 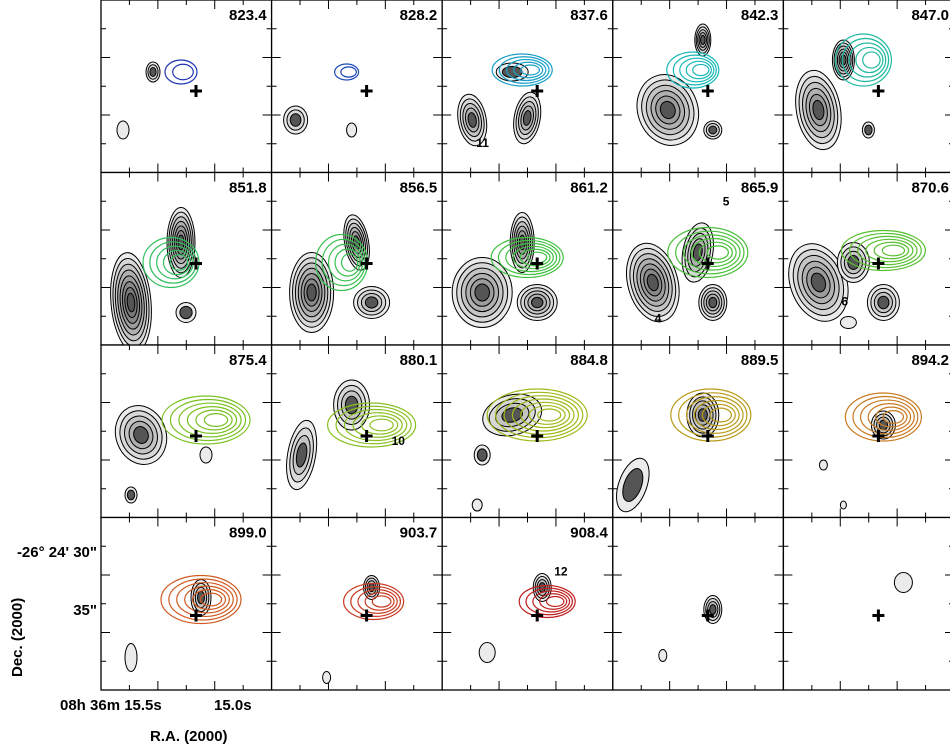 I want to click on channel-panel, so click(x=866, y=603).